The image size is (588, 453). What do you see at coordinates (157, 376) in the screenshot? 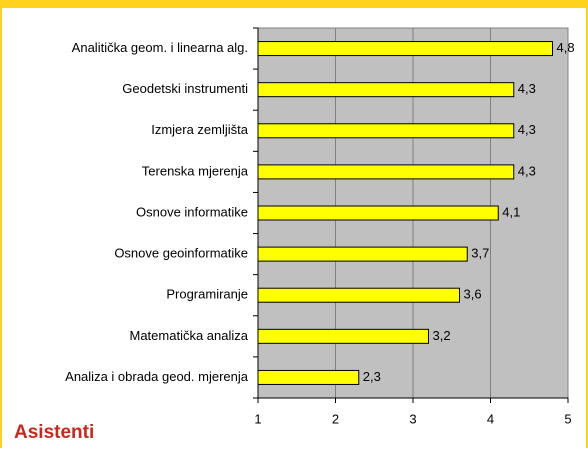
I see `y-tick-label: Analiza i obrada geod. mjerenja` at bounding box center [157, 376].